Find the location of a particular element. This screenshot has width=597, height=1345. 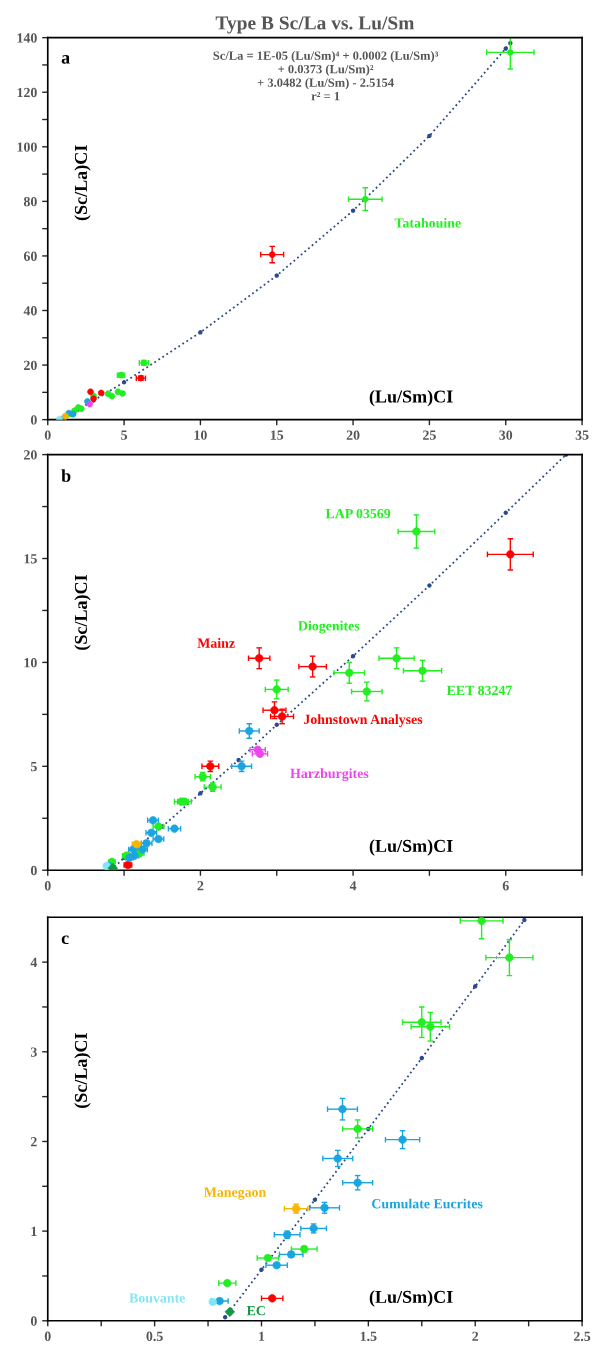

annotation: Johnstown Analyses is located at coordinates (363, 720).